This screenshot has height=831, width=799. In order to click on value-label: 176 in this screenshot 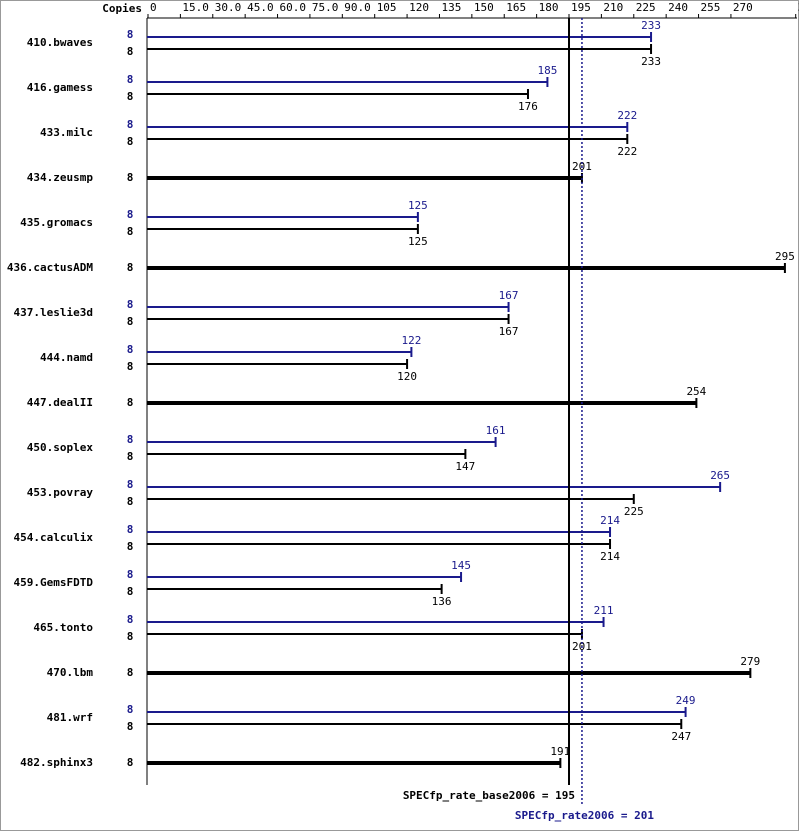, I will do `click(528, 106)`.